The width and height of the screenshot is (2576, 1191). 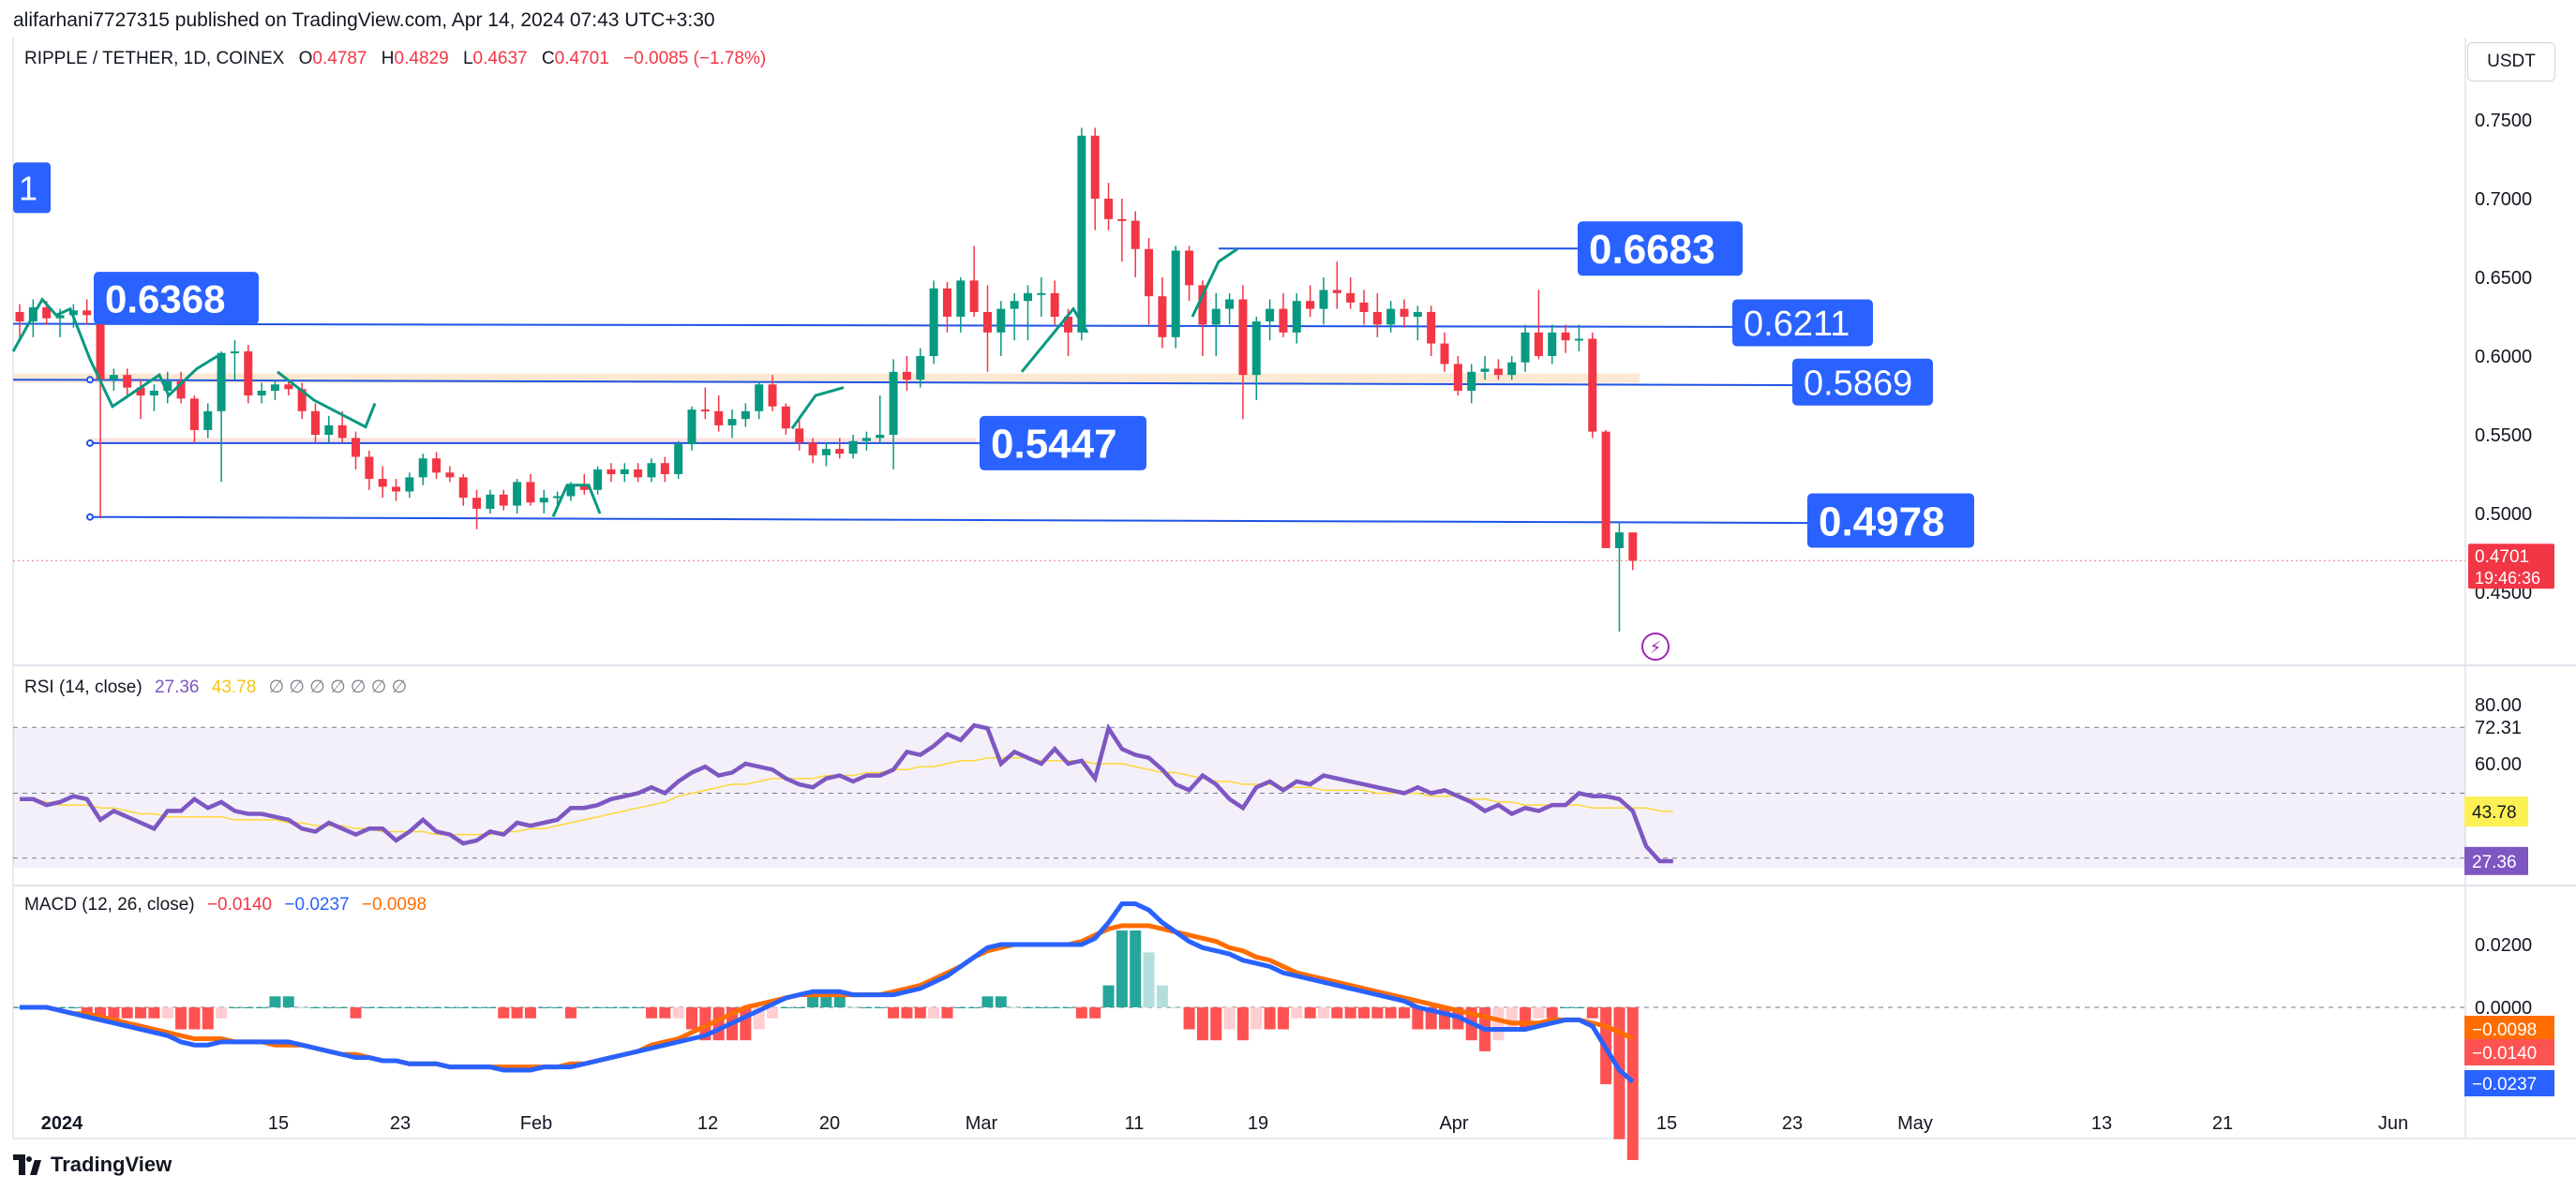 What do you see at coordinates (695, 58) in the screenshot?
I see `change-value: −0.0085 (−1.78%)` at bounding box center [695, 58].